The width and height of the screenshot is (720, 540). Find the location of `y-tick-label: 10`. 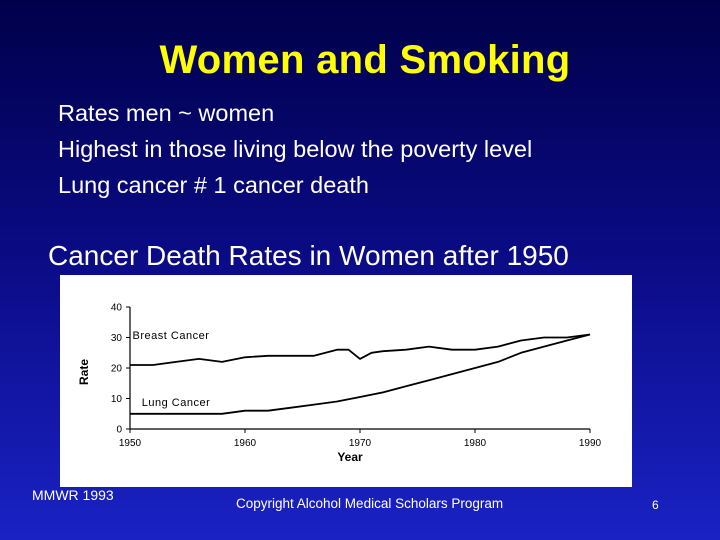

y-tick-label: 10 is located at coordinates (117, 399).